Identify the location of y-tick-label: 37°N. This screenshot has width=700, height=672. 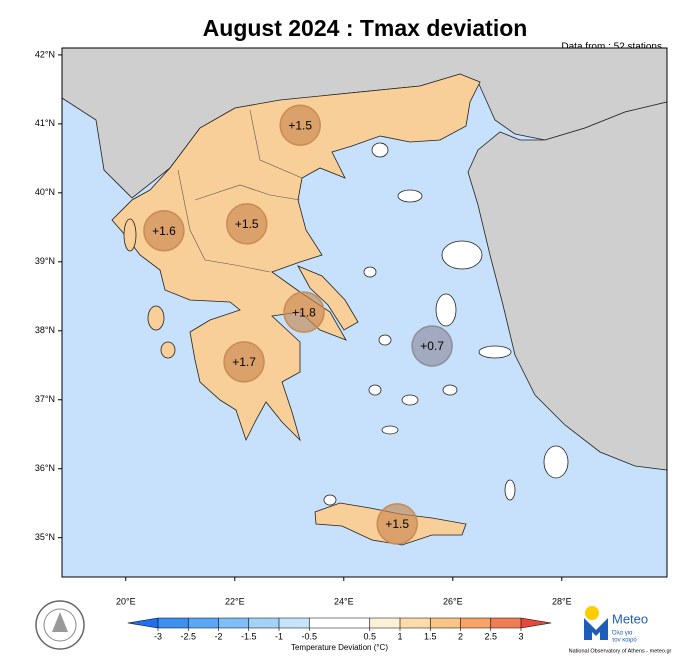
(45, 399).